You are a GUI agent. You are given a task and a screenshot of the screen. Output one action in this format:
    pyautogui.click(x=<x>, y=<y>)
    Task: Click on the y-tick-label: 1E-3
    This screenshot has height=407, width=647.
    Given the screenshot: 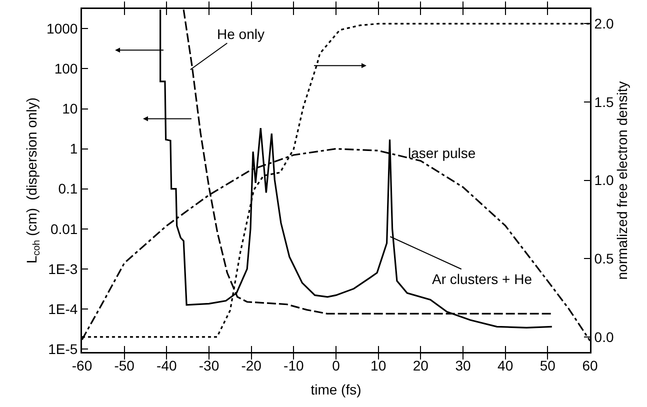 What is the action you would take?
    pyautogui.click(x=63, y=268)
    